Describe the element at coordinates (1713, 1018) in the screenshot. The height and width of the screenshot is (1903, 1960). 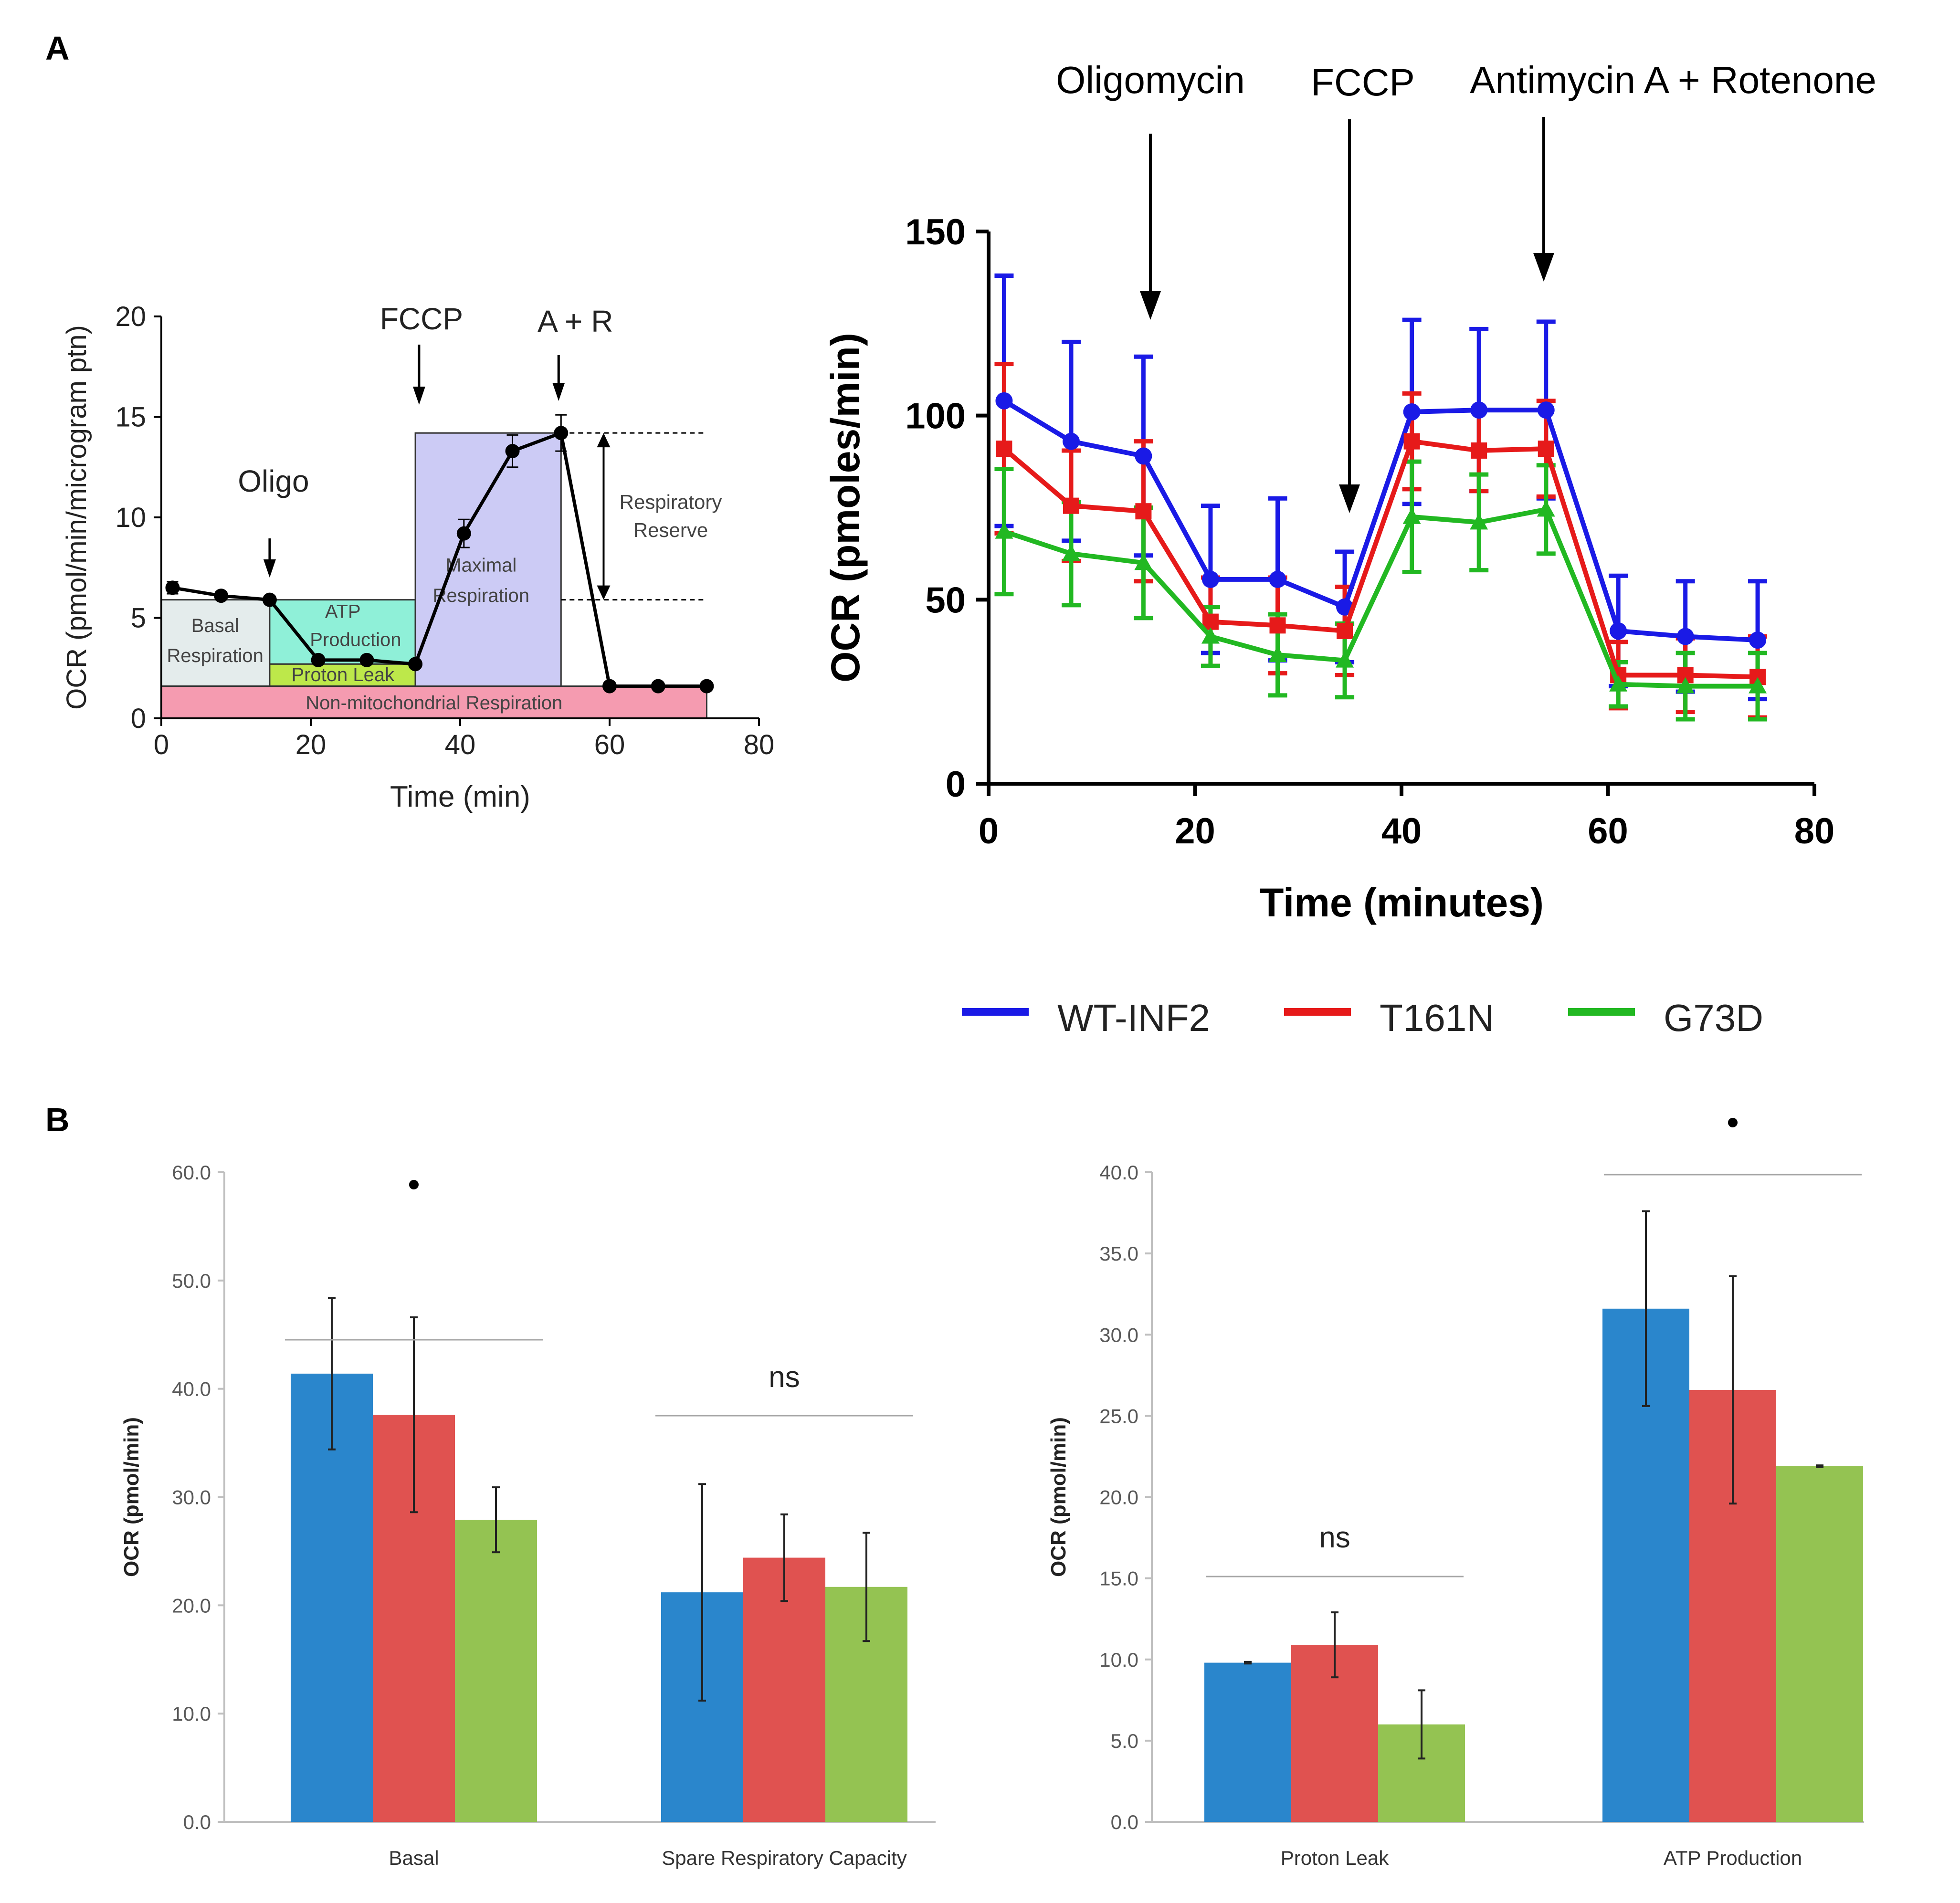
I see `legend-label: G73D` at that location.